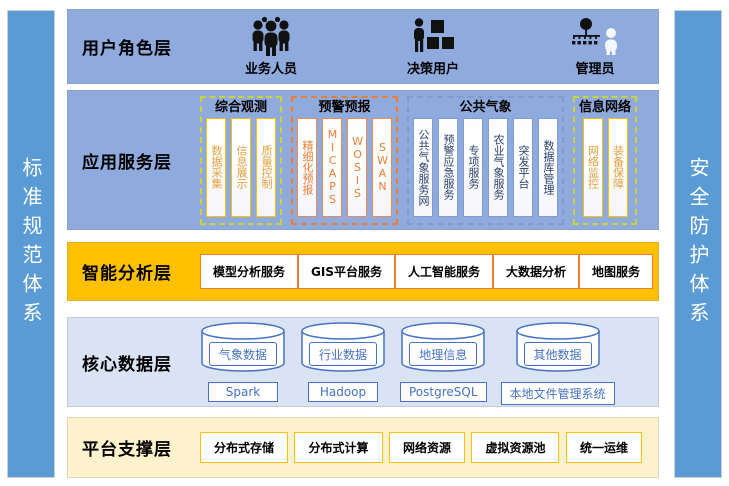 Image resolution: width=729 pixels, height=486 pixels. What do you see at coordinates (344, 160) in the screenshot?
I see `group-warning-forecast: 预警预报 精细化预报 MICAPS WOSIS SWAN` at bounding box center [344, 160].